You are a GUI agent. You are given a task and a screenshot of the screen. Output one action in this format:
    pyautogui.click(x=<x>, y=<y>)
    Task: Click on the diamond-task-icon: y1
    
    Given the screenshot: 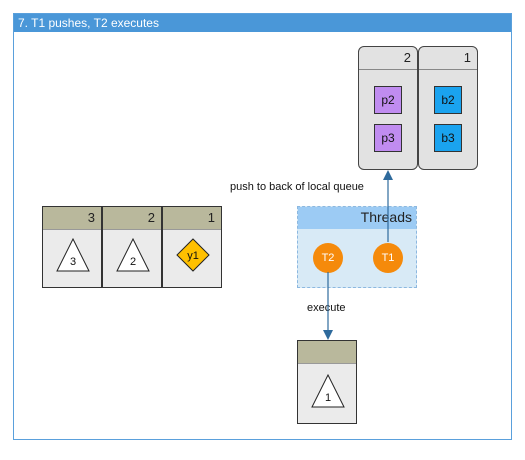 What is the action you would take?
    pyautogui.click(x=193, y=255)
    